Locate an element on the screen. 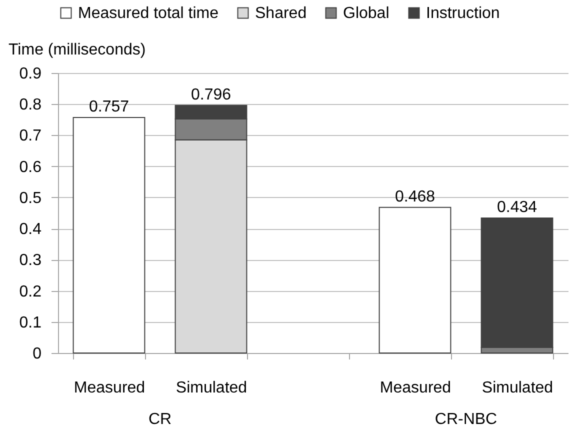  y-tick-label: 0.8 is located at coordinates (30, 105).